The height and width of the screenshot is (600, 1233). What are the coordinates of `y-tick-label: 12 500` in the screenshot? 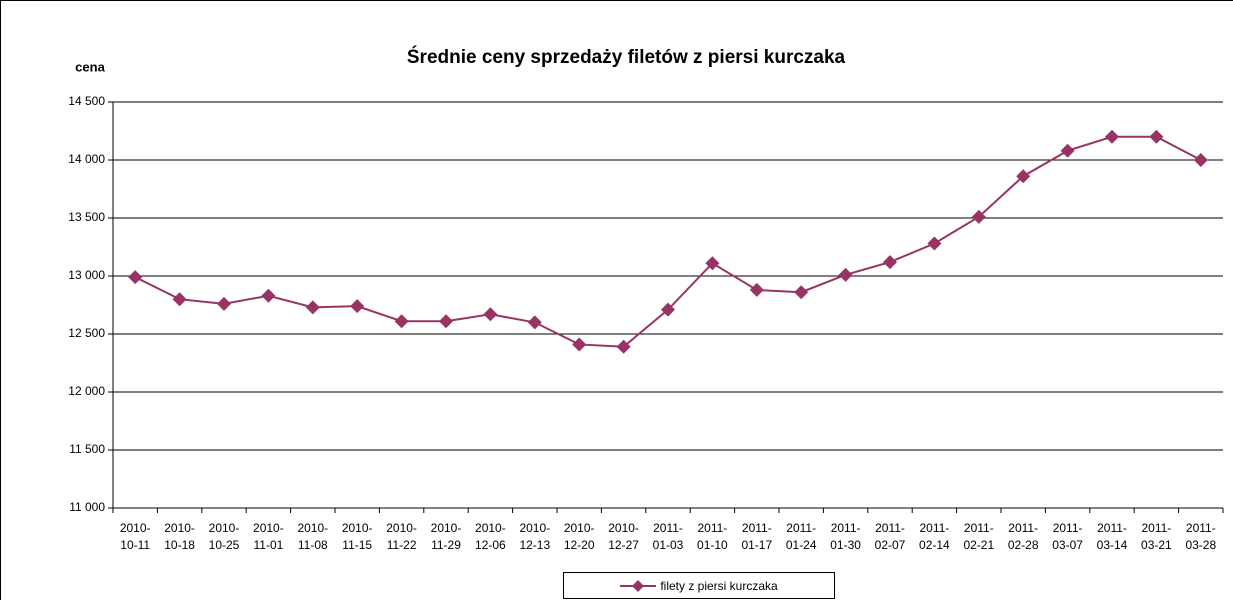 It's located at (86, 333).